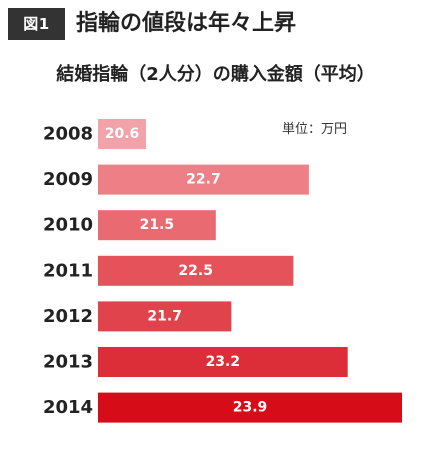  I want to click on bar-value-label: 20.6, so click(122, 134).